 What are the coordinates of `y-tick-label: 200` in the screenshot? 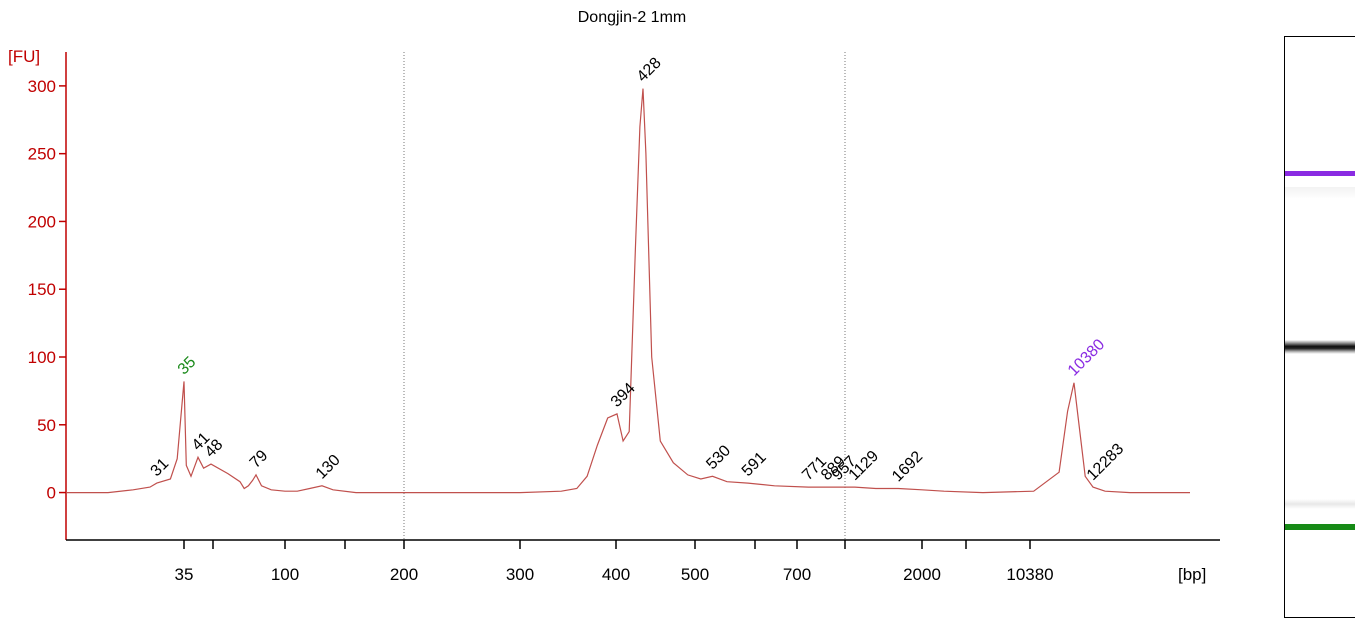 It's located at (42, 221).